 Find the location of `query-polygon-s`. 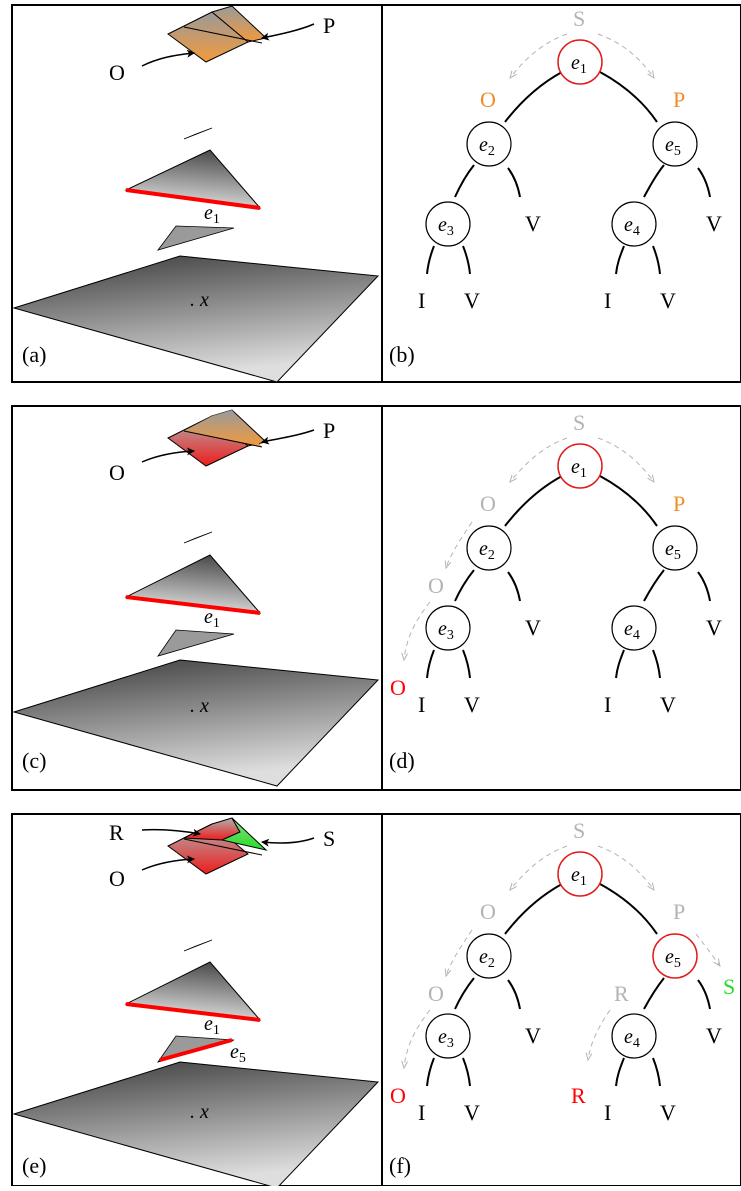

query-polygon-s is located at coordinates (244, 834).